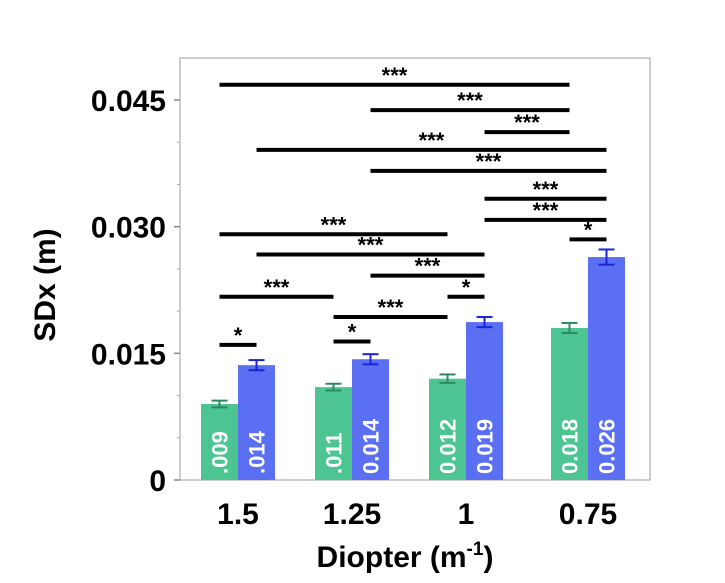 This screenshot has height=583, width=725. Describe the element at coordinates (392, 557) in the screenshot. I see `x-axis-title-main: Diopter (m` at that location.